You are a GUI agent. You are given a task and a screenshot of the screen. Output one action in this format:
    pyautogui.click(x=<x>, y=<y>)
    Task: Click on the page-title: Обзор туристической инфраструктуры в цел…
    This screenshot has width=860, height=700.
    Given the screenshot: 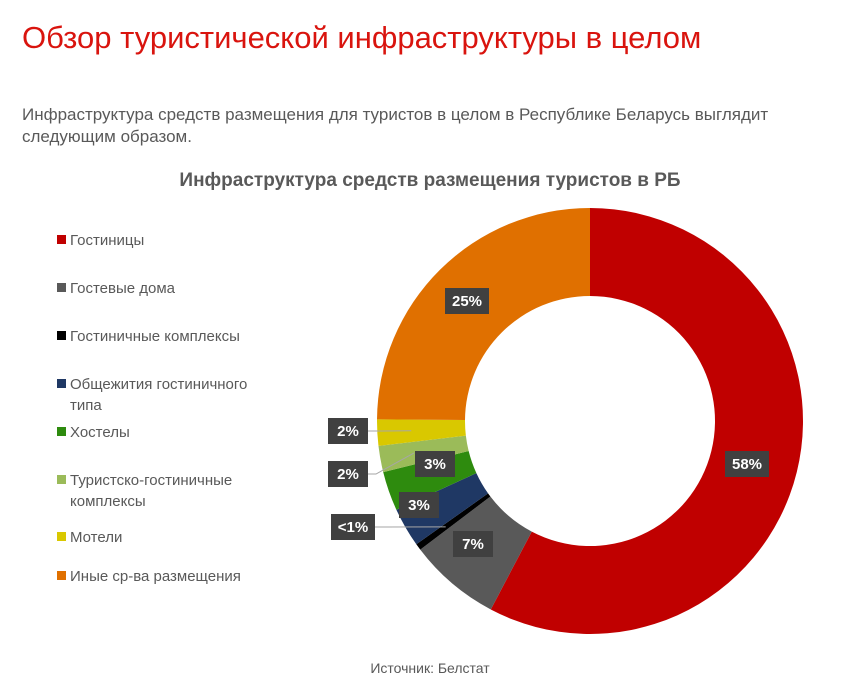 What is the action you would take?
    pyautogui.click(x=362, y=37)
    